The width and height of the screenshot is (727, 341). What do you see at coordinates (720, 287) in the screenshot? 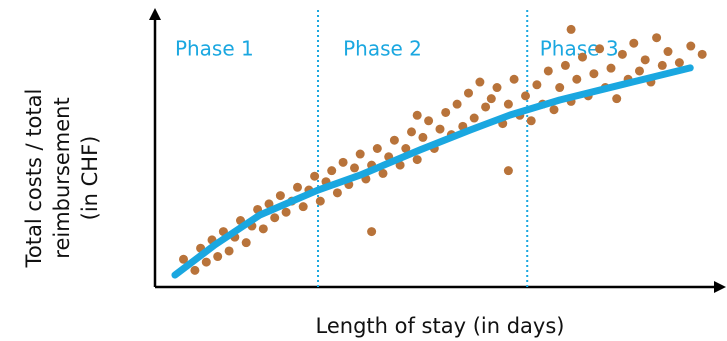
I see `x-axis-arrow` at bounding box center [720, 287].